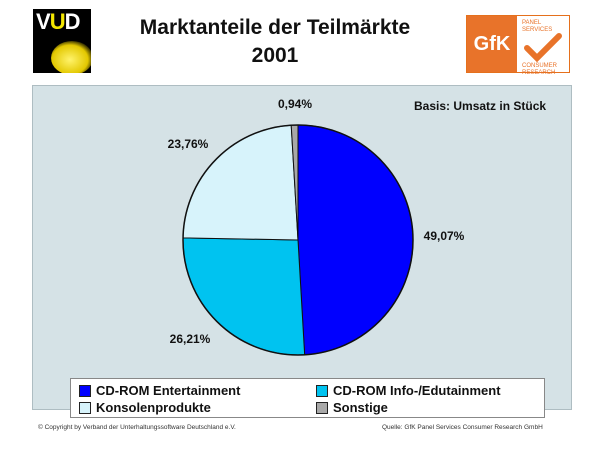 The image size is (600, 450). I want to click on gfk-logo-consumer-research: CONSUMER RESEARCH, so click(540, 69).